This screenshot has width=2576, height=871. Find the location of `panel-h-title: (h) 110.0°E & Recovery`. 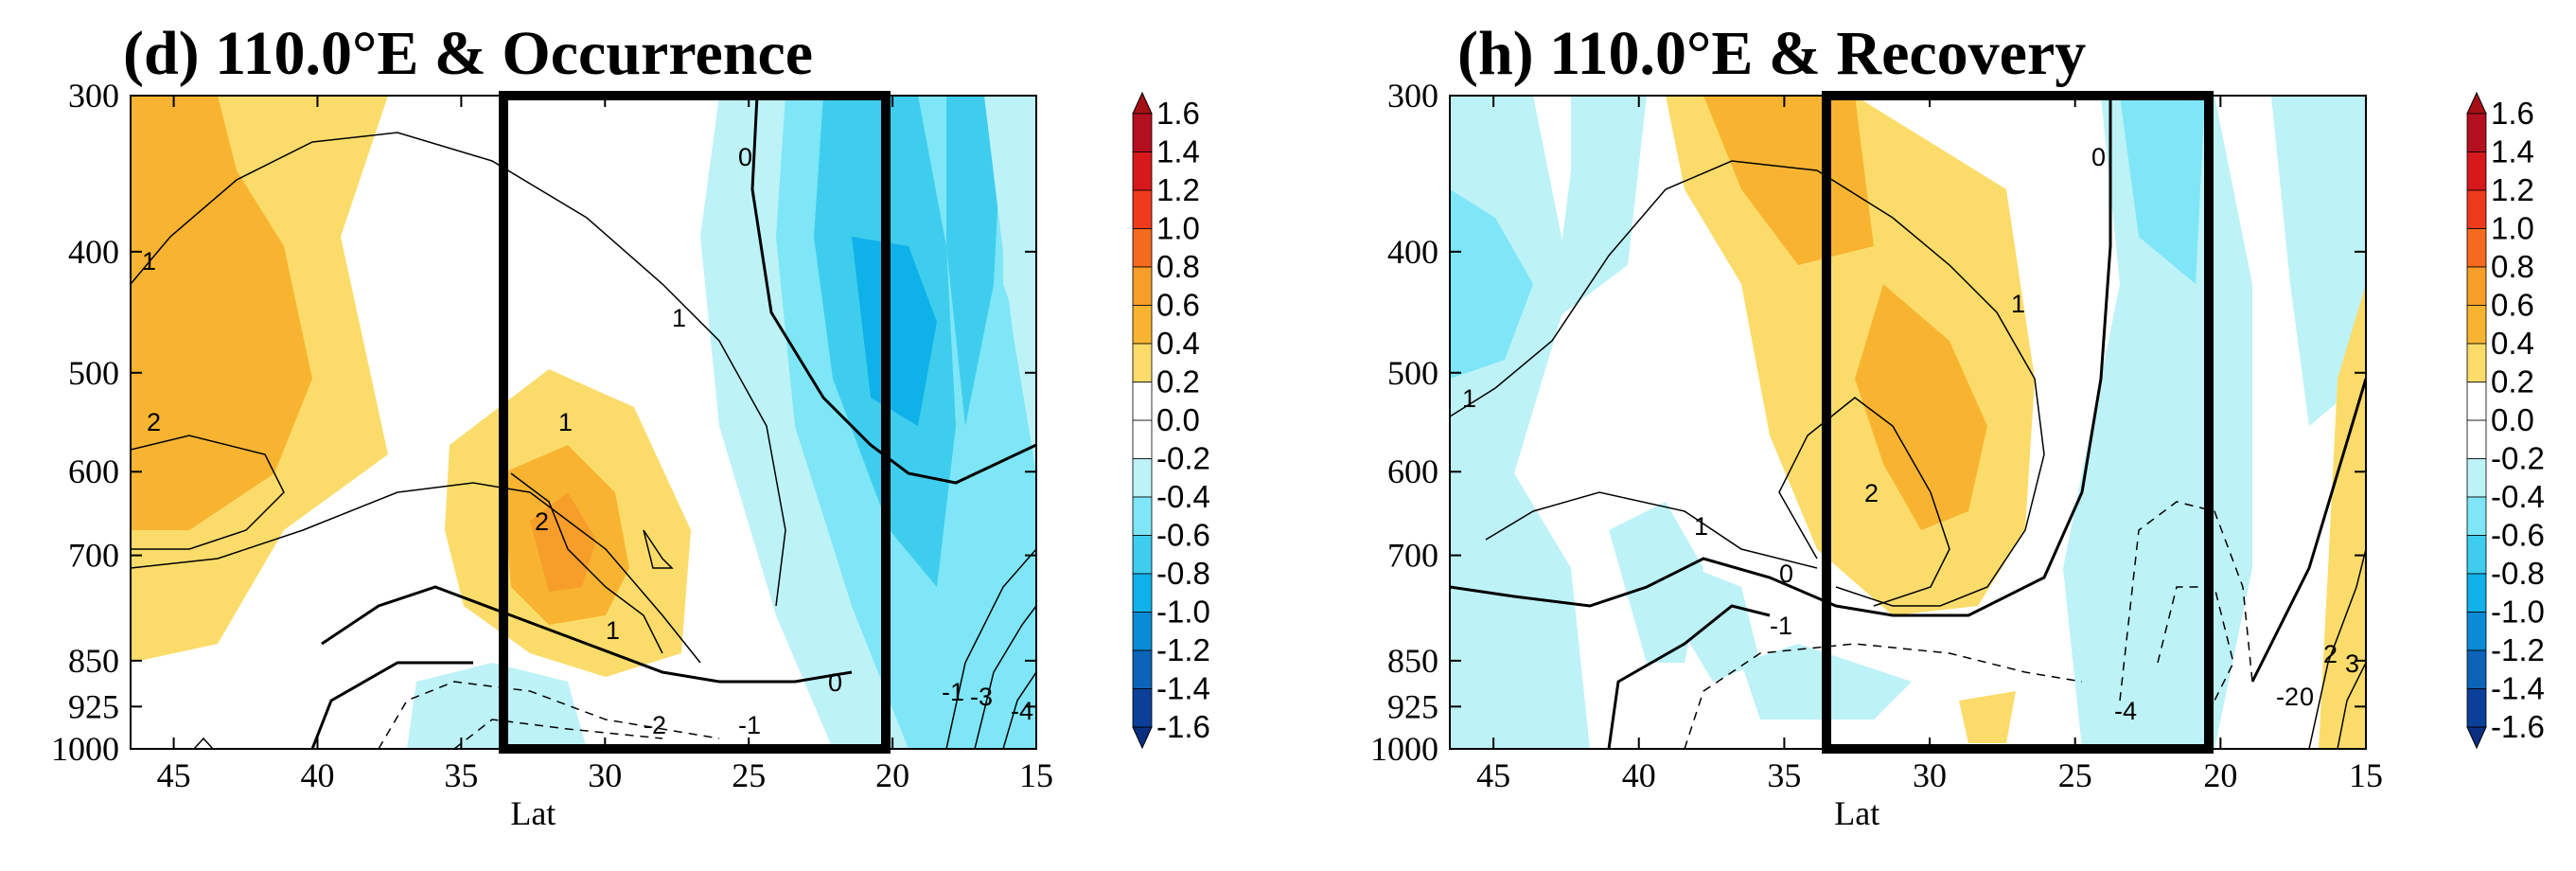

panel-h-title: (h) 110.0°E & Recovery is located at coordinates (1771, 53).